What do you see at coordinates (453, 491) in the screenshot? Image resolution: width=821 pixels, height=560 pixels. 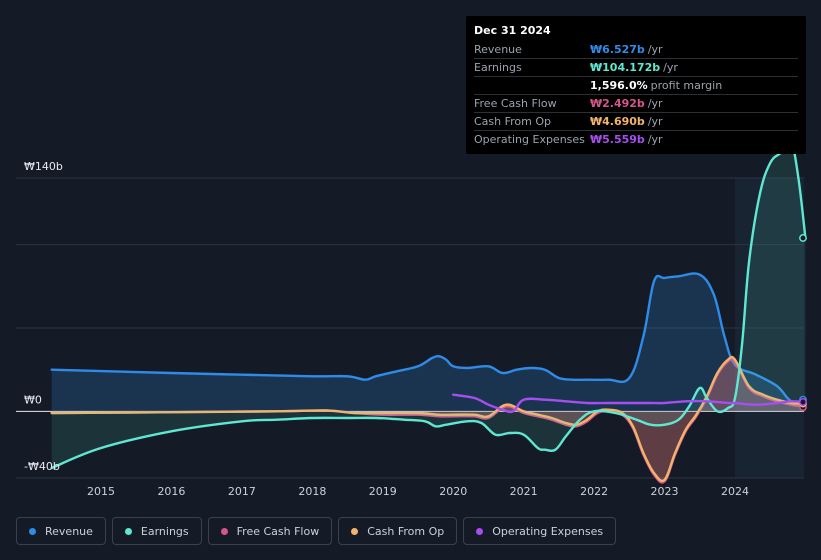 I see `x-tick-label: 2020` at bounding box center [453, 491].